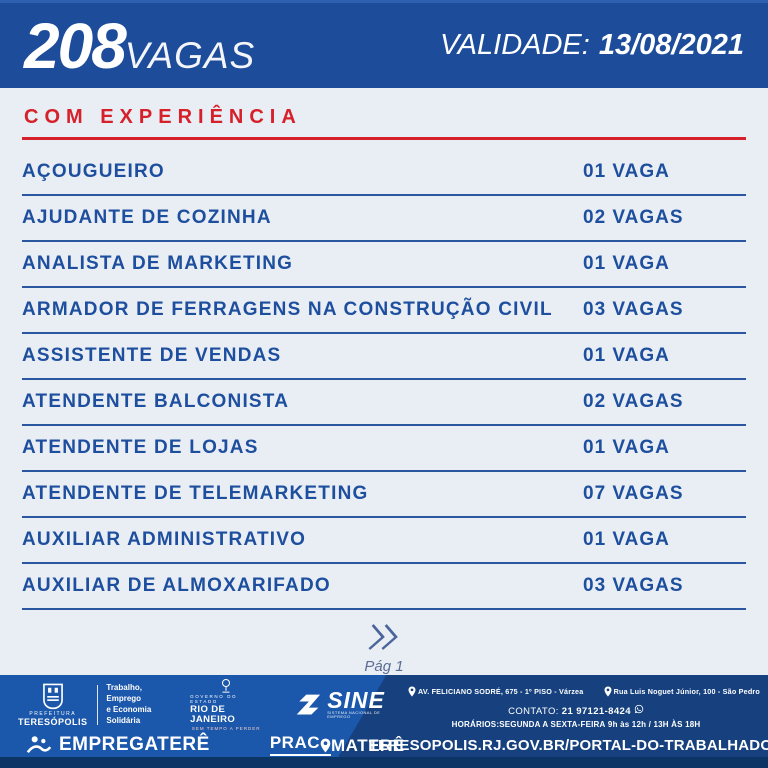 The width and height of the screenshot is (768, 768). Describe the element at coordinates (475, 724) in the screenshot. I see `hours-label: HORÁRIOS:` at that location.